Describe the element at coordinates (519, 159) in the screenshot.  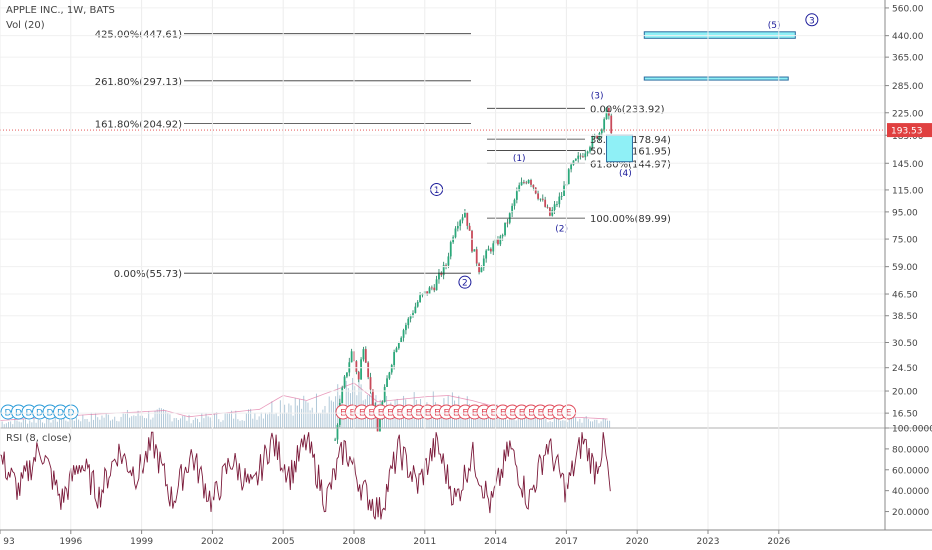
I see `wave-label: (1)` at that location.